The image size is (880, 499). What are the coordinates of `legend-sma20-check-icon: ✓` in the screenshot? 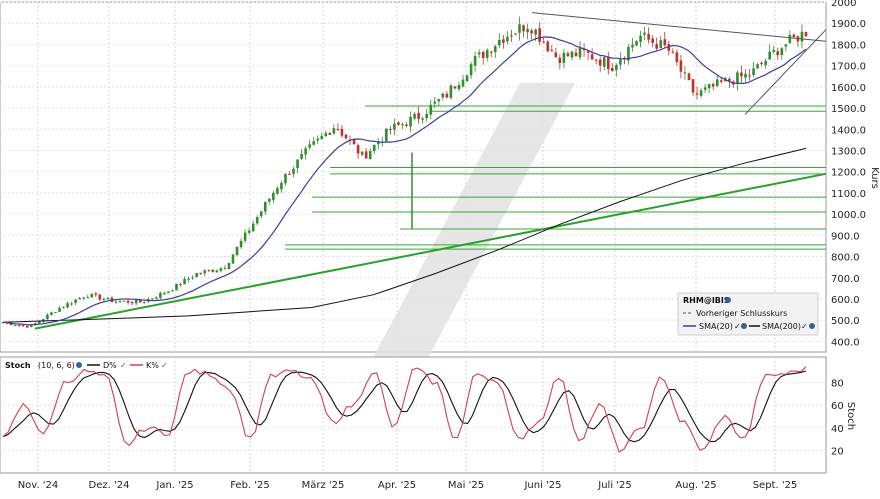 It's located at (737, 326).